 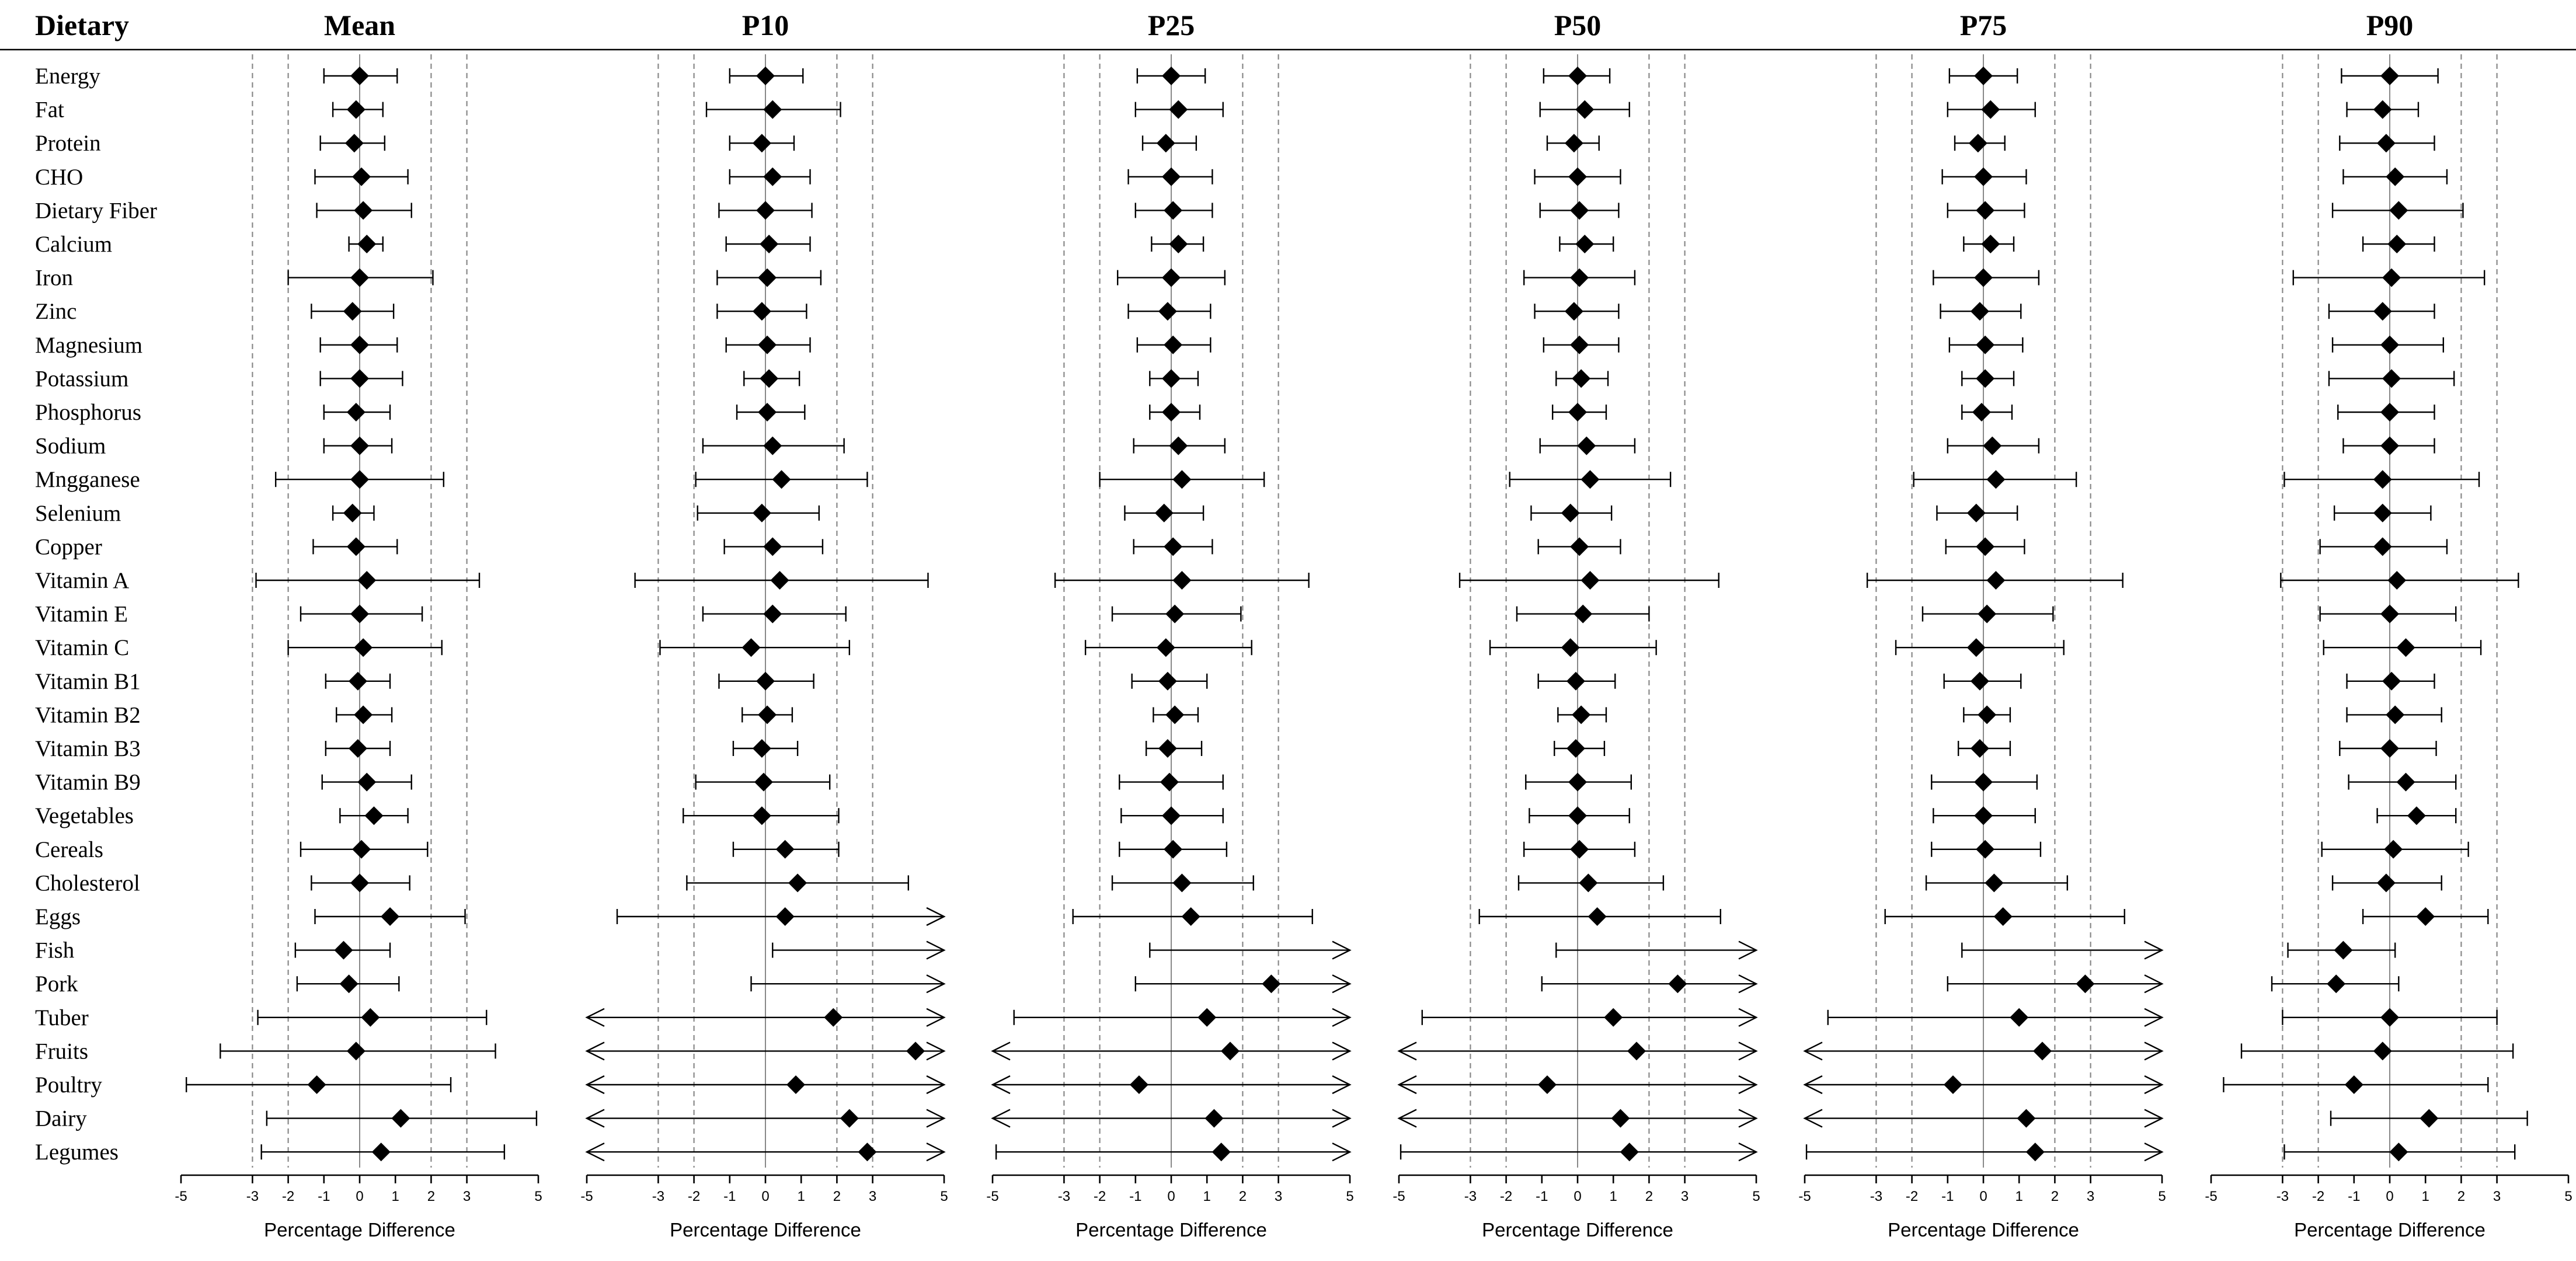 I want to click on row-legumes, so click(x=2399, y=1152).